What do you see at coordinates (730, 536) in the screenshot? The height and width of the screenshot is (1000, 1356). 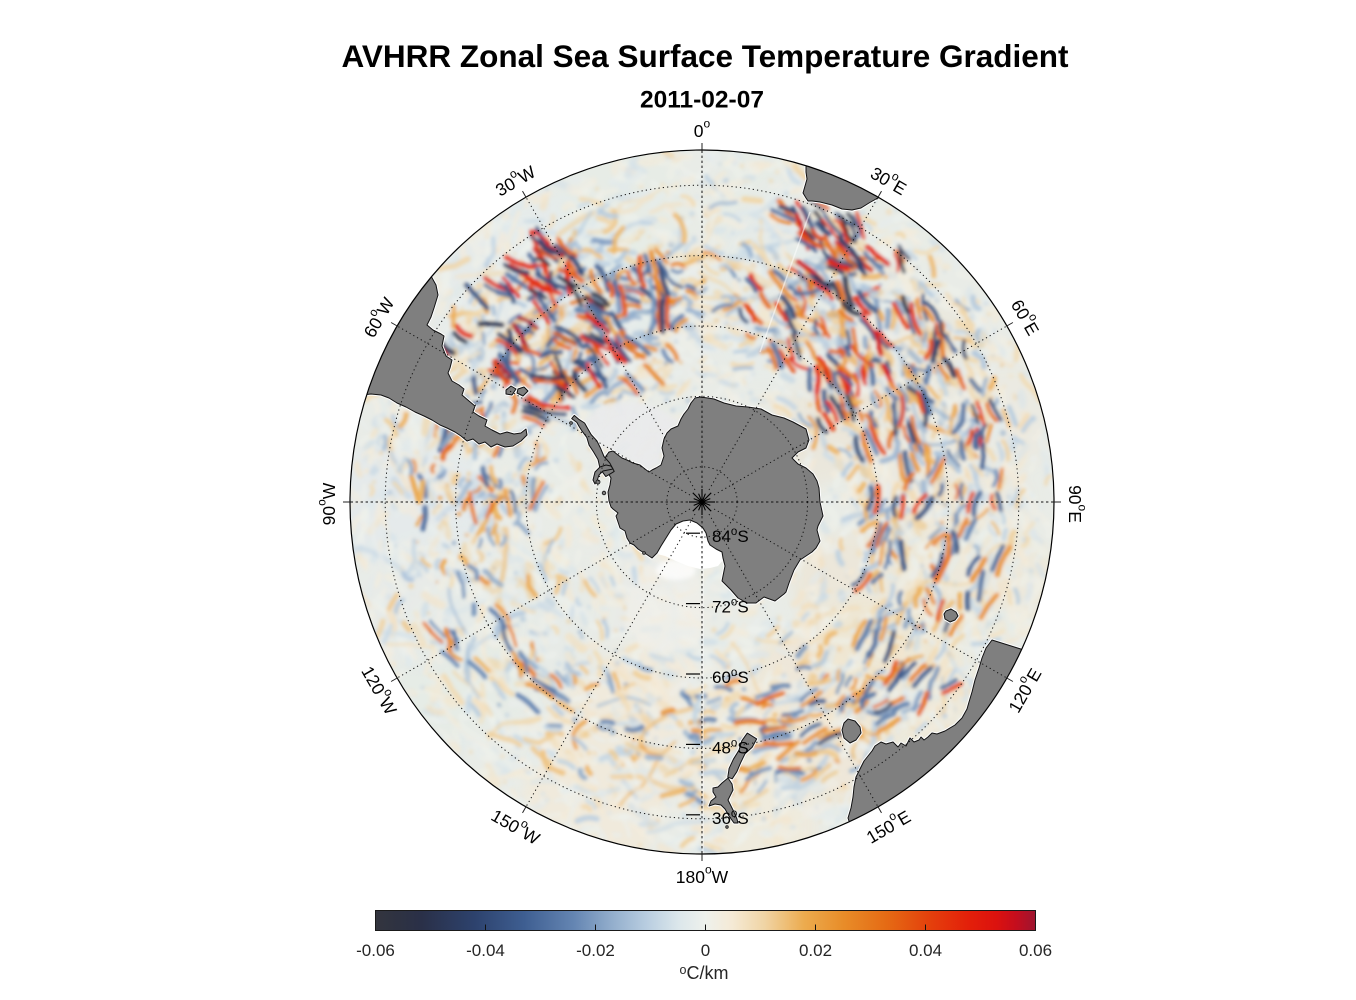 I see `svg-text: 84oS` at bounding box center [730, 536].